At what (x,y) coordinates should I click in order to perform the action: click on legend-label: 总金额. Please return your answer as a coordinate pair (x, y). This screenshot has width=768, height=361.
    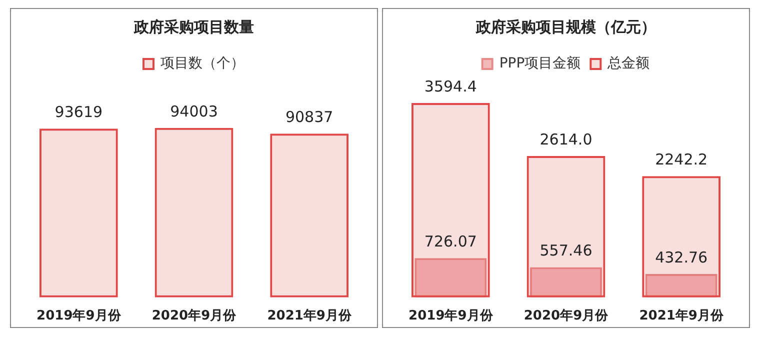
    Looking at the image, I should click on (628, 64).